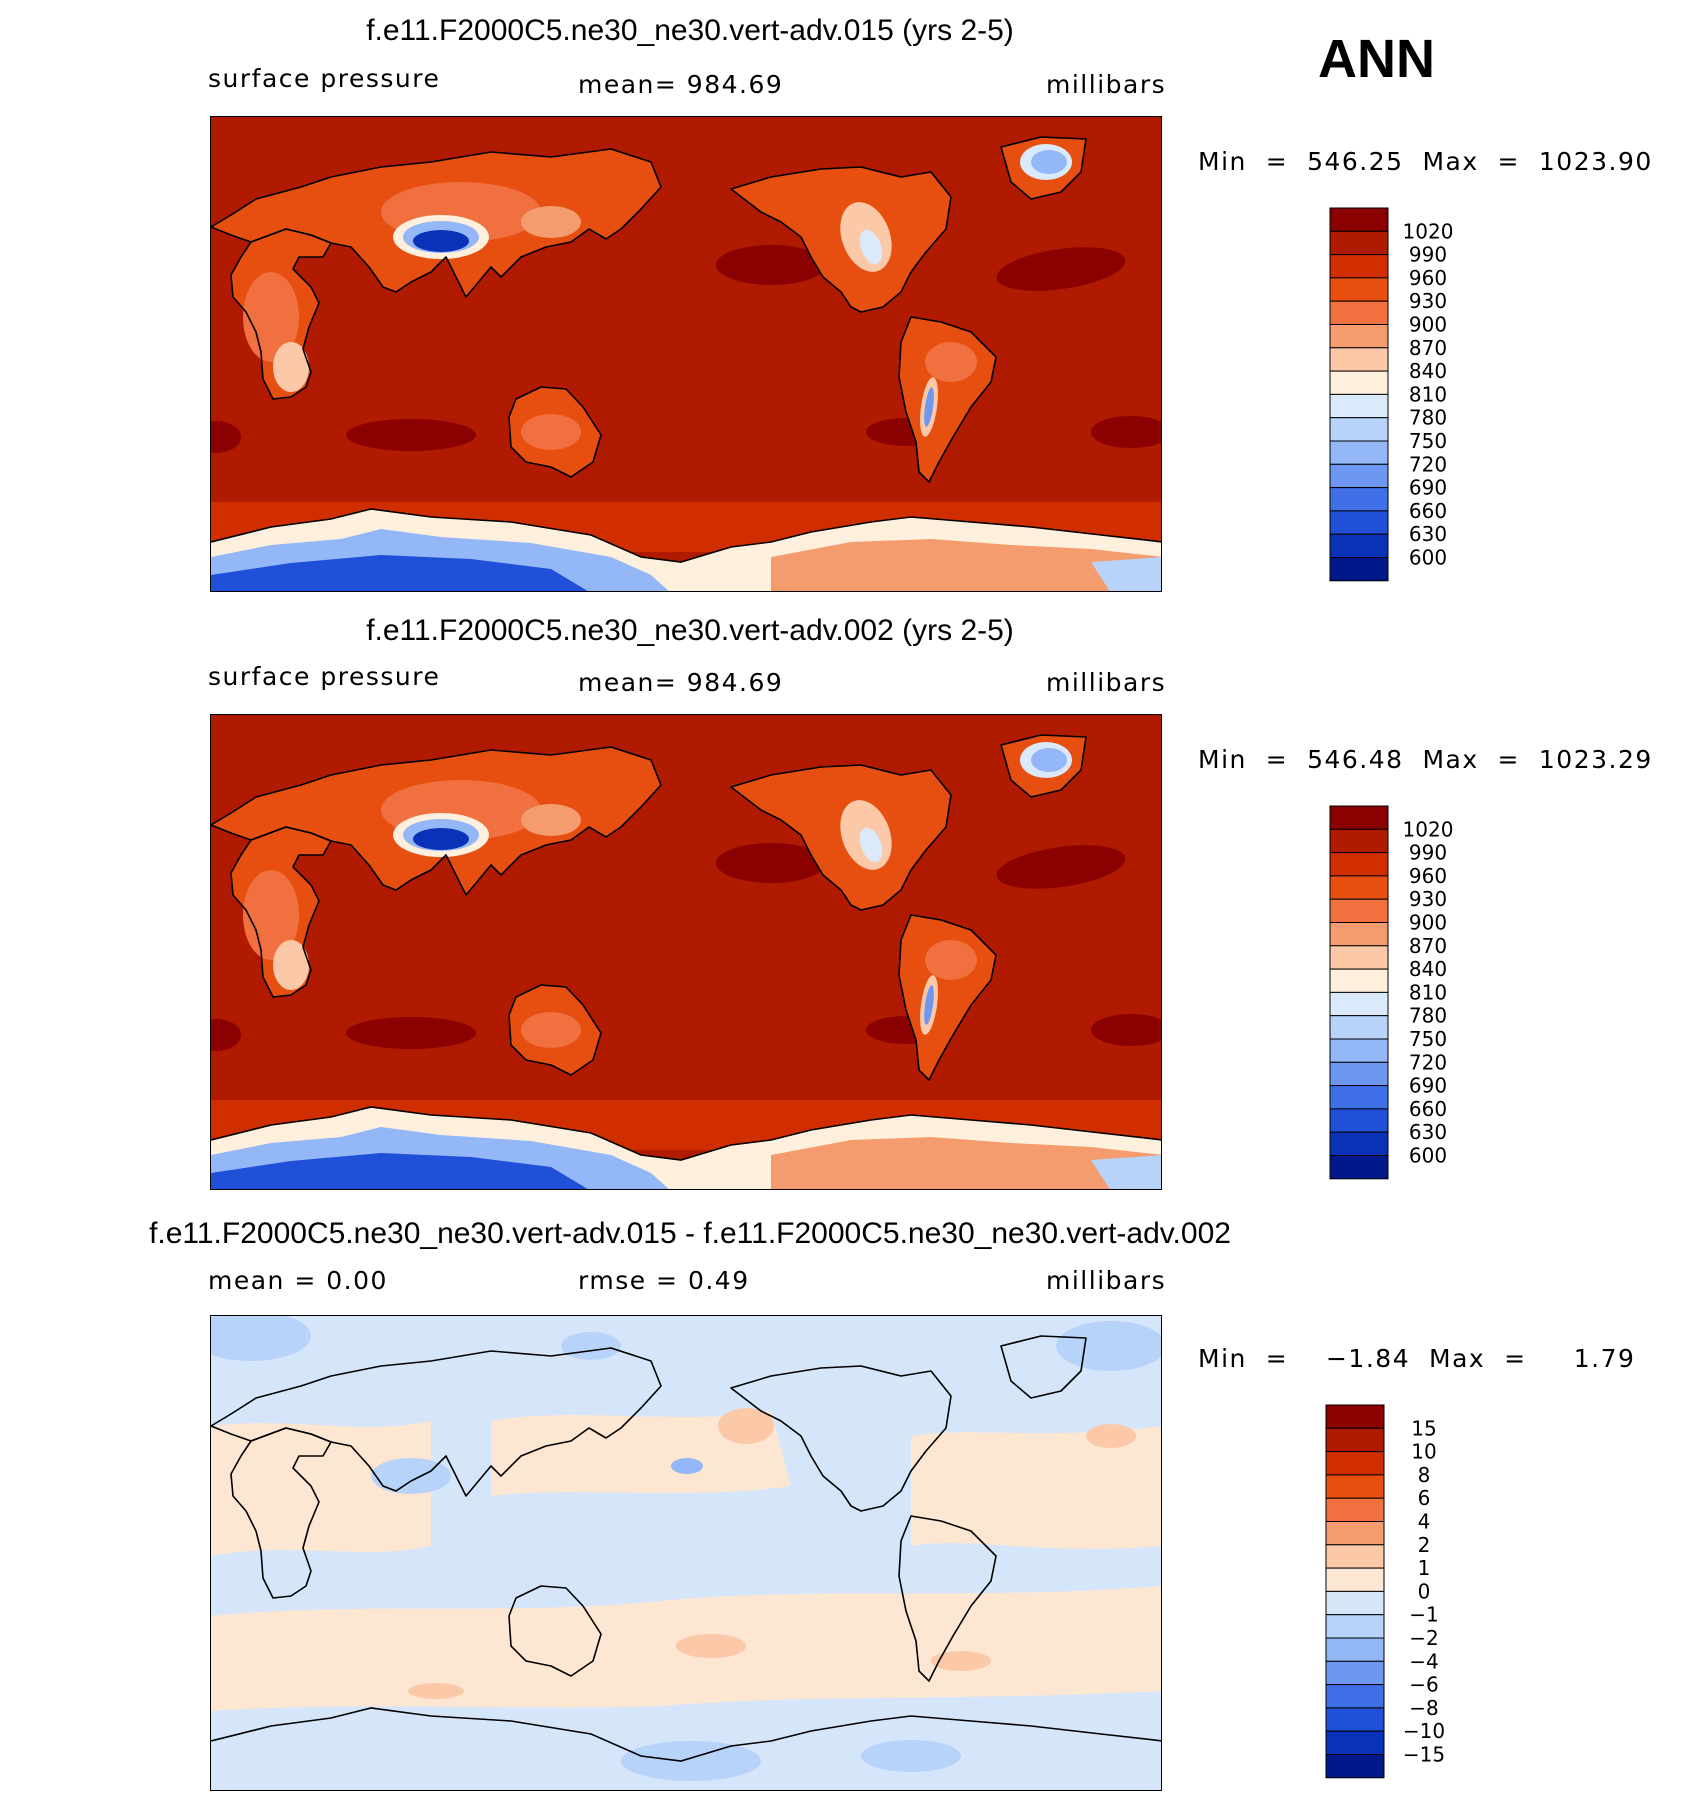  What do you see at coordinates (1106, 1280) in the screenshot?
I see `panel-3-units-label: millibars` at bounding box center [1106, 1280].